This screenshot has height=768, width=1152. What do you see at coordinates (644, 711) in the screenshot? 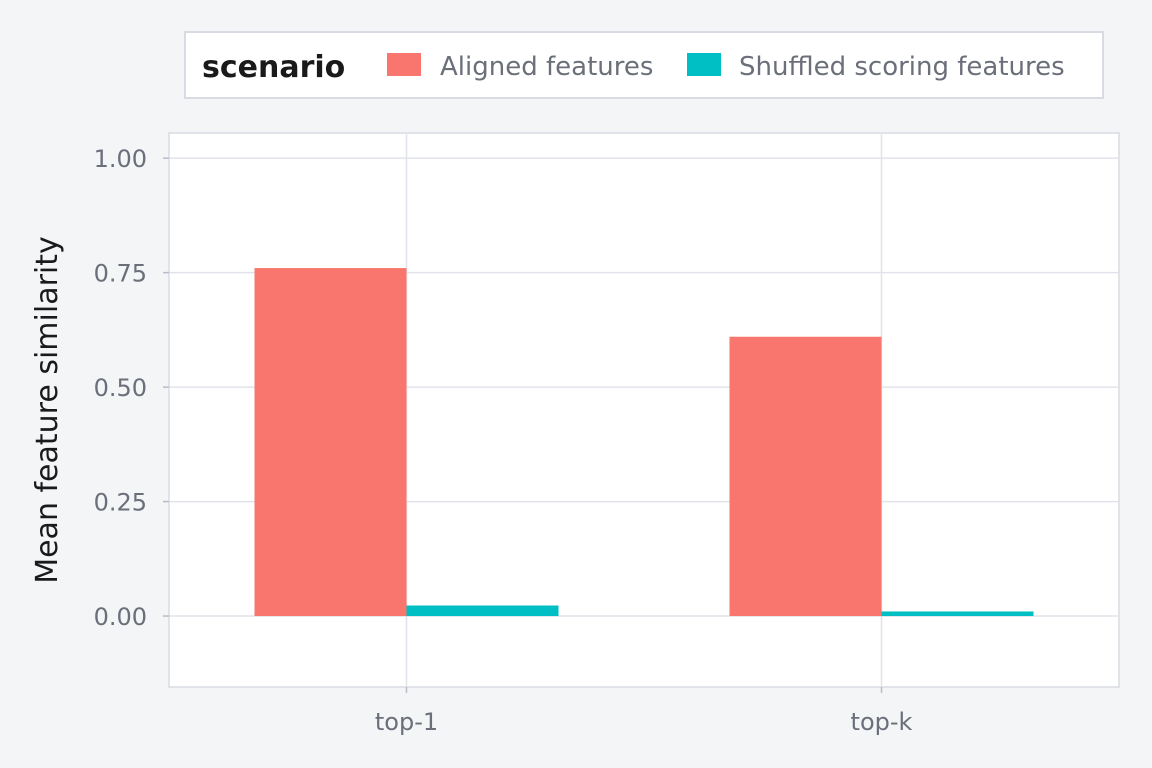
I see `x-axis-ticks: top-1 top-k` at bounding box center [644, 711].